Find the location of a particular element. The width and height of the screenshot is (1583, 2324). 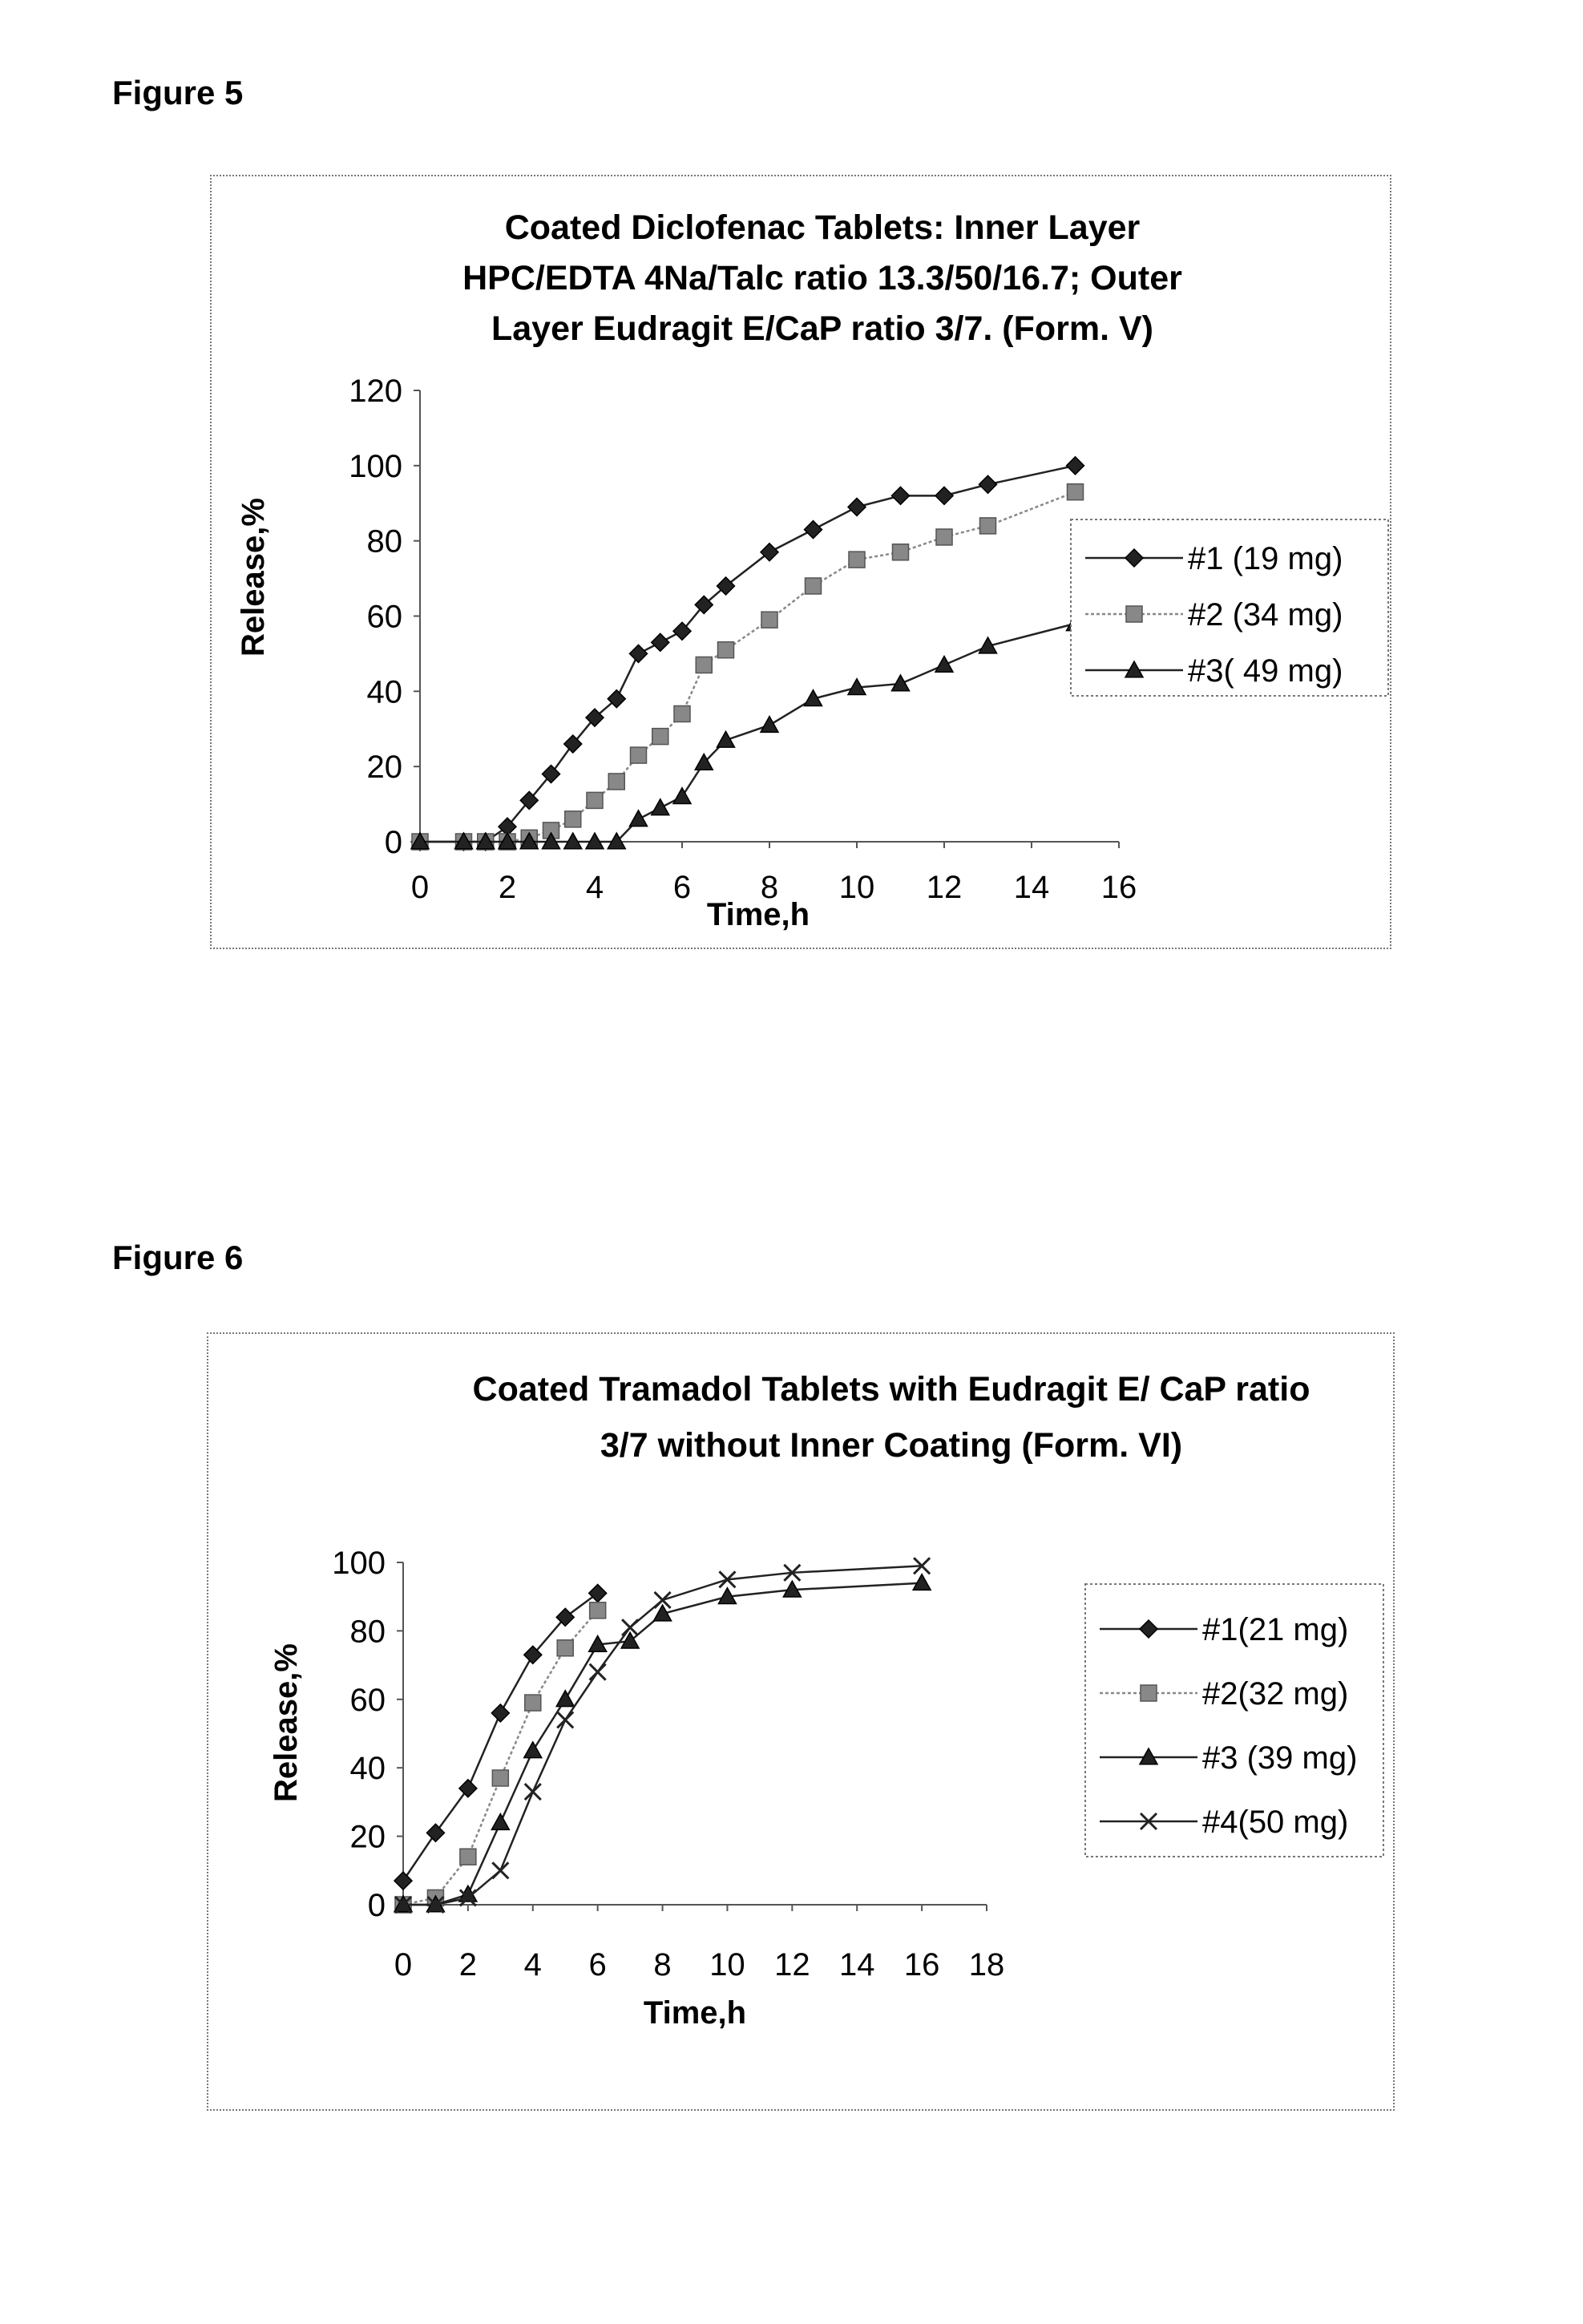

fig5-y-tick-label: 60 is located at coordinates (385, 617).